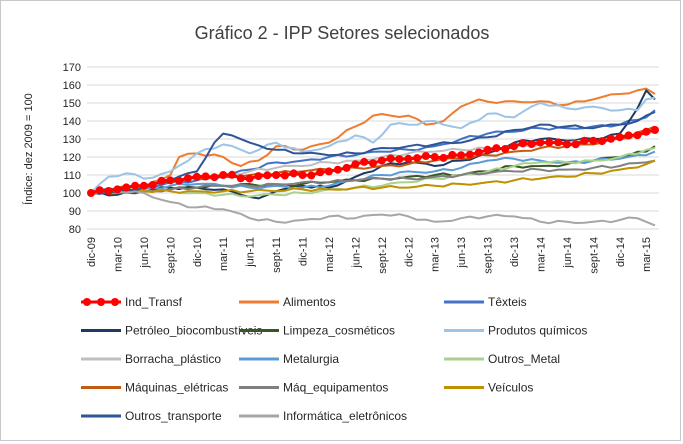 This screenshot has height=444, width=683. What do you see at coordinates (154, 302) in the screenshot?
I see `legend-label: Ind_Transf` at bounding box center [154, 302].